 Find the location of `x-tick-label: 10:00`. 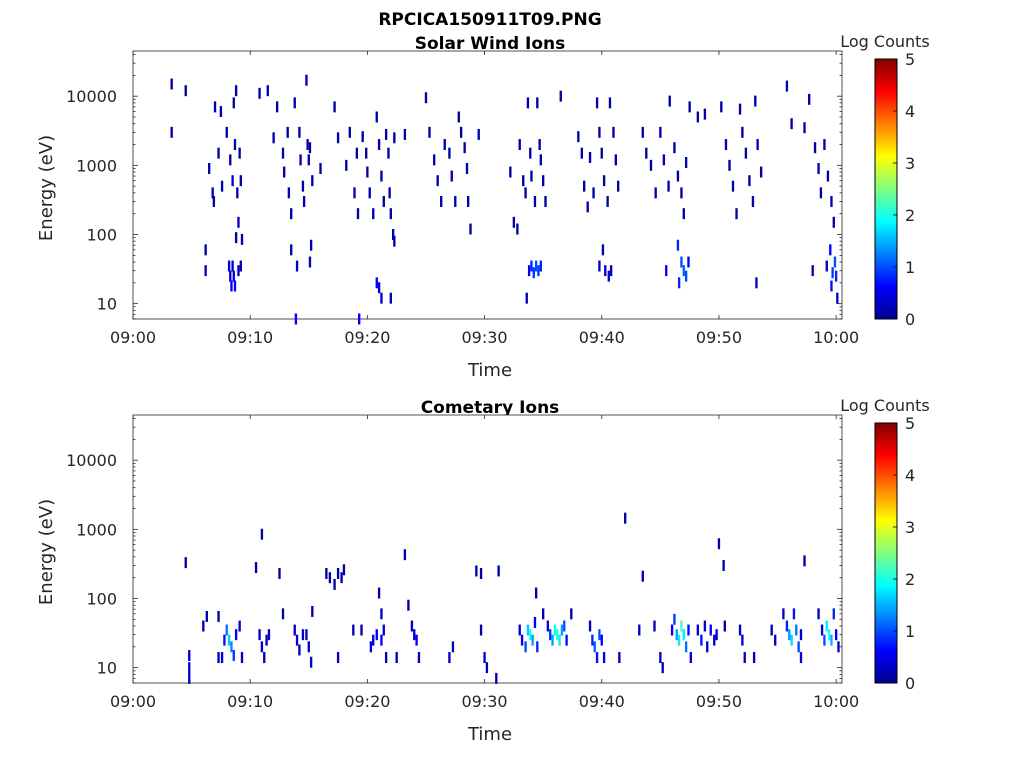

x-tick-label: 10:00 is located at coordinates (836, 337).